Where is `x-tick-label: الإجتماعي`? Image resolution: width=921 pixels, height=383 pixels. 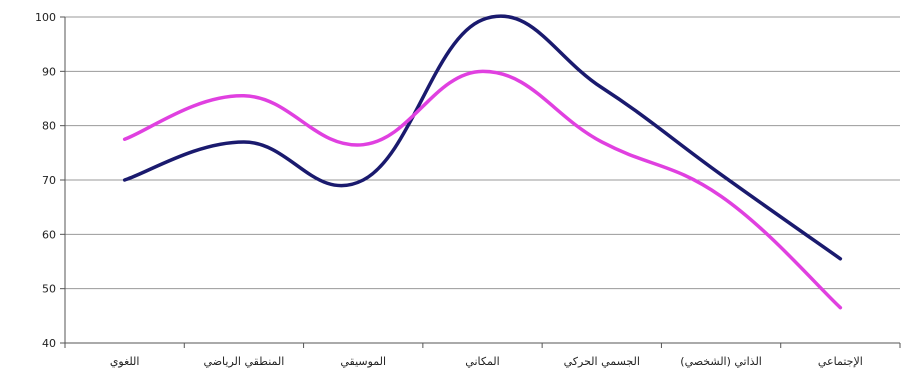
x-tick-label: الإجتماعي is located at coordinates (840, 361).